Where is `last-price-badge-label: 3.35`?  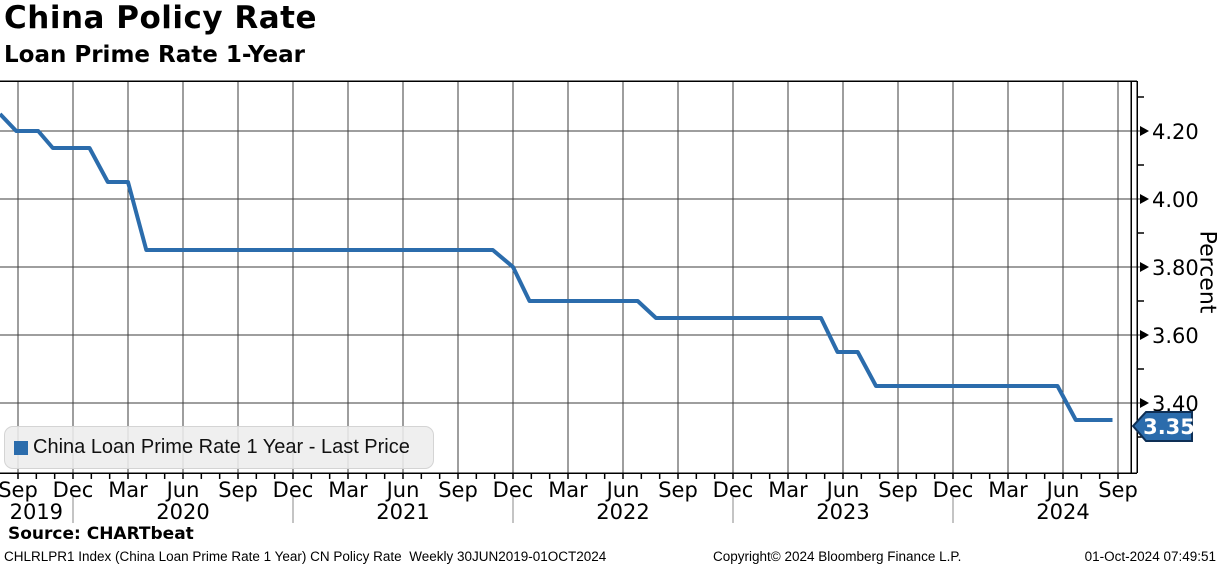
last-price-badge-label: 3.35 is located at coordinates (1169, 427).